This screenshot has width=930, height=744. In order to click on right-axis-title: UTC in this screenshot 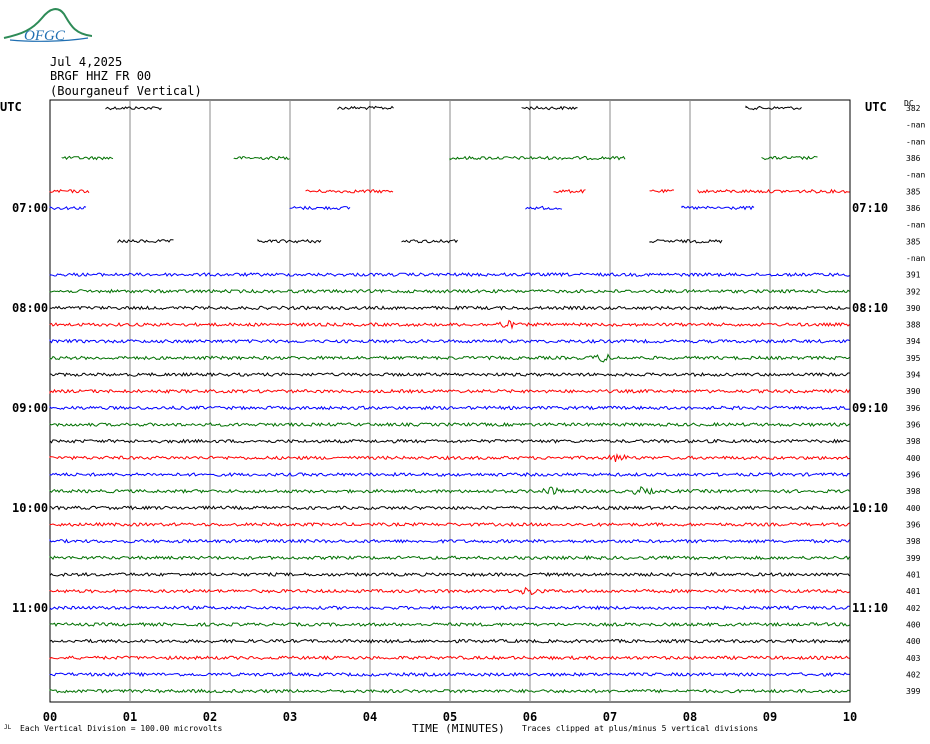, I will do `click(876, 107)`.